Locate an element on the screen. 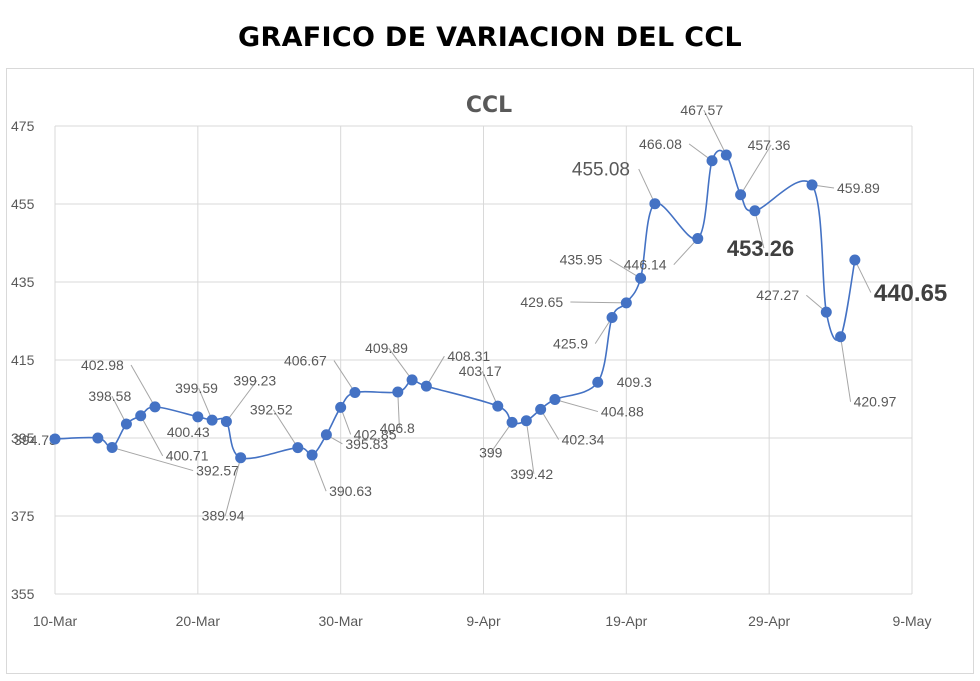  y-tick-label: 395 is located at coordinates (23, 438).